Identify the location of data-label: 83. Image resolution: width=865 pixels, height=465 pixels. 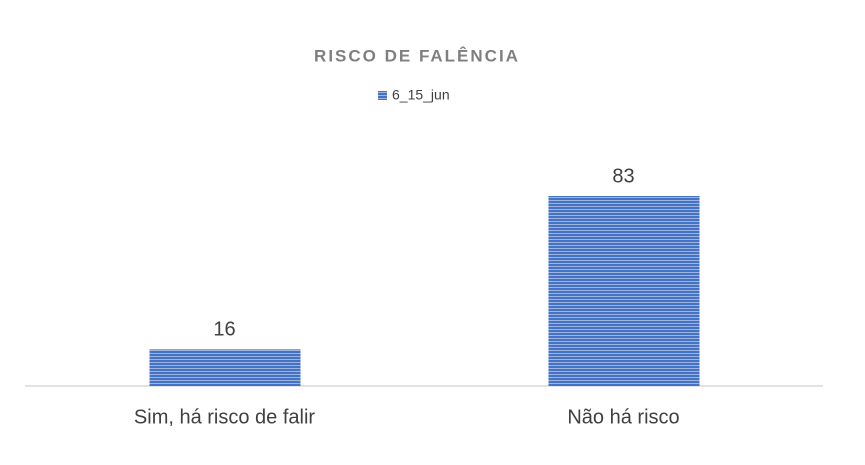
(623, 176).